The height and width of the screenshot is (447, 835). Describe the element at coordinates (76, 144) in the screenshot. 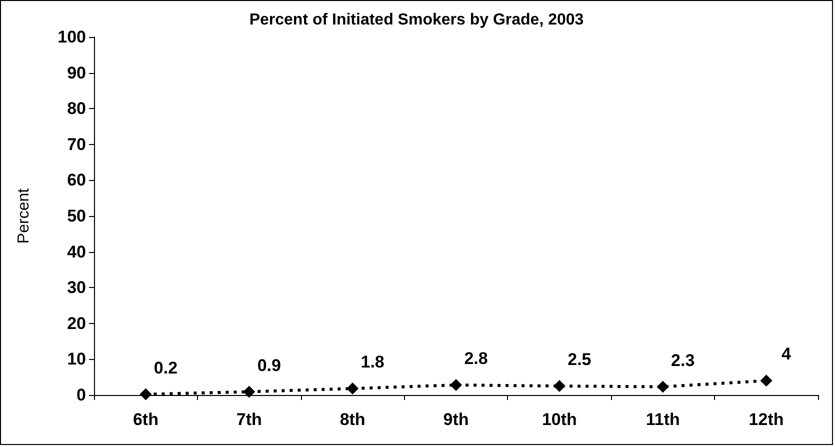

I see `y-tick-label: 70` at that location.